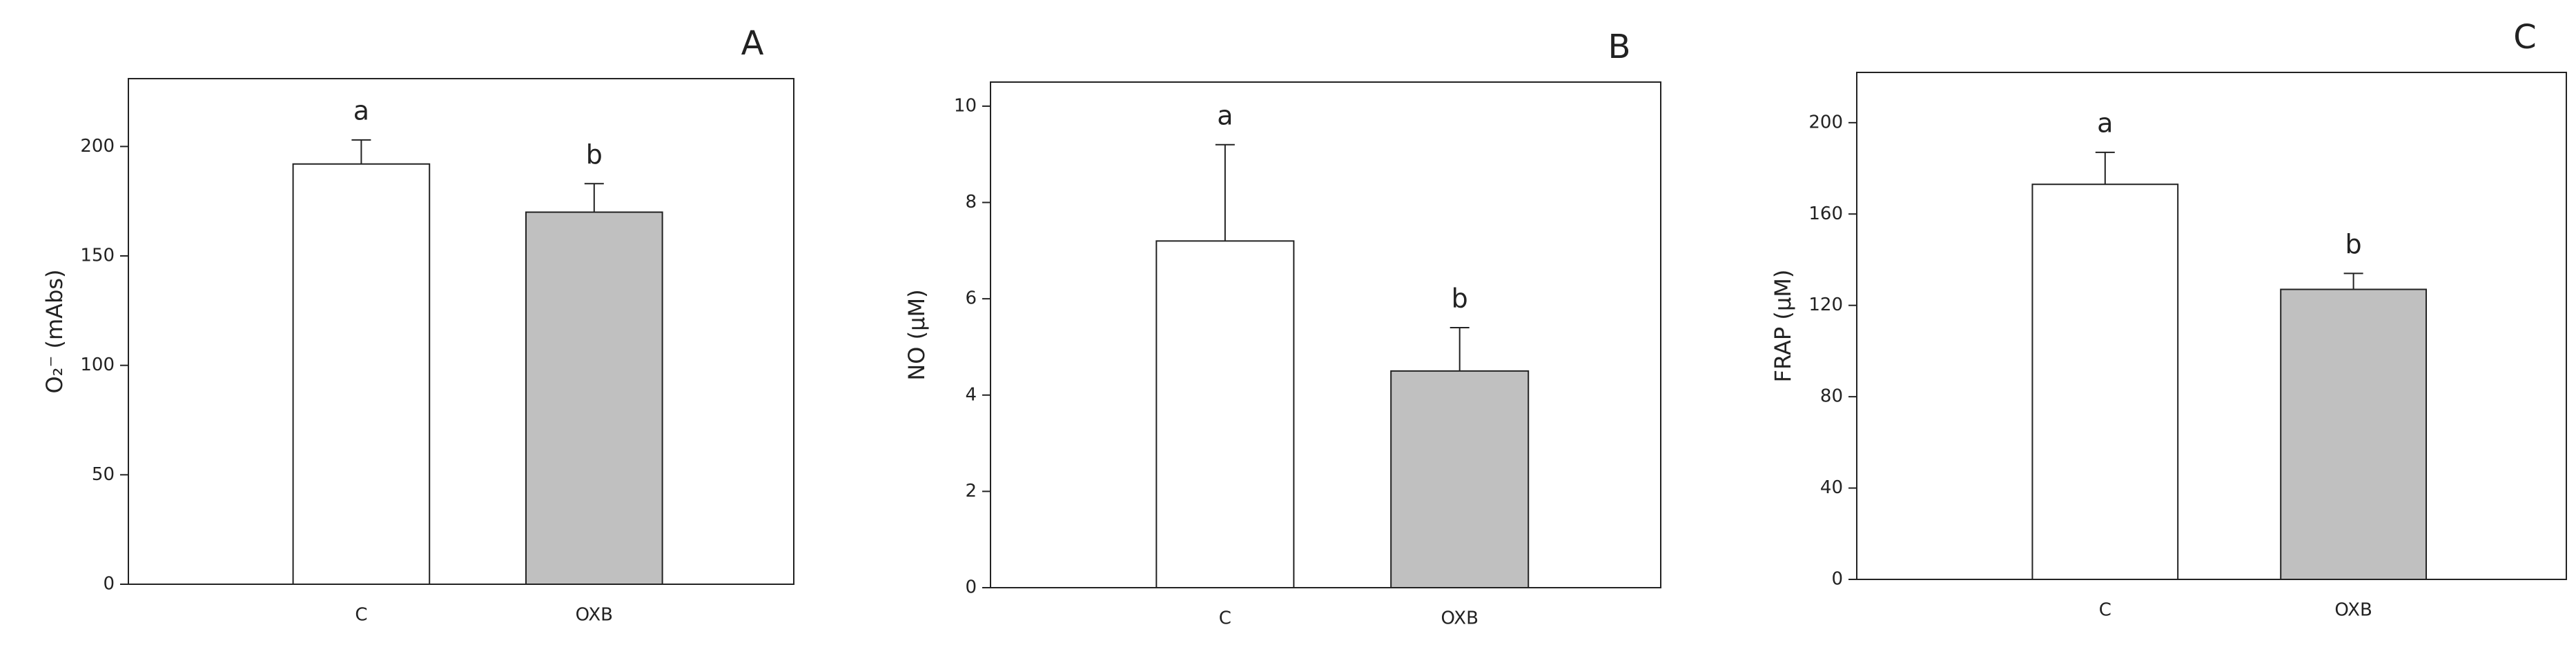 The height and width of the screenshot is (647, 2576). Describe the element at coordinates (971, 491) in the screenshot. I see `y-tick-label: 2` at that location.